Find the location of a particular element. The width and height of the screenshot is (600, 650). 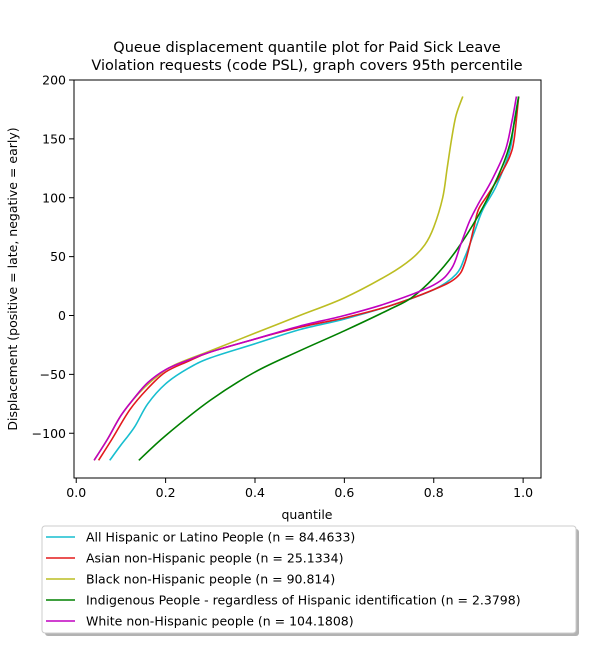

y-tick-label: −50 is located at coordinates (53, 374).